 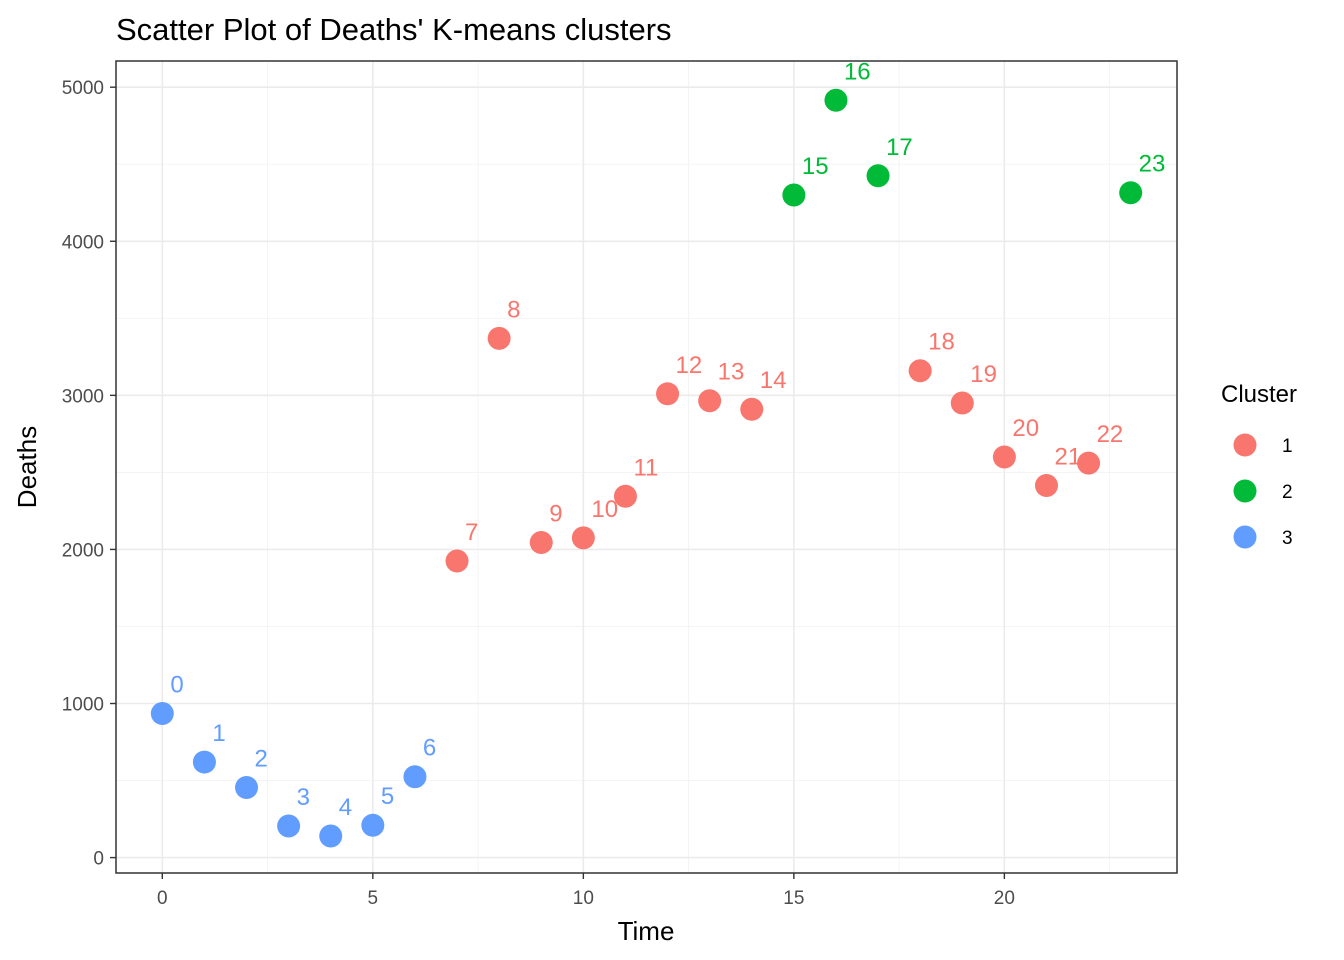 I want to click on data-point-label: 15, so click(x=815, y=166).